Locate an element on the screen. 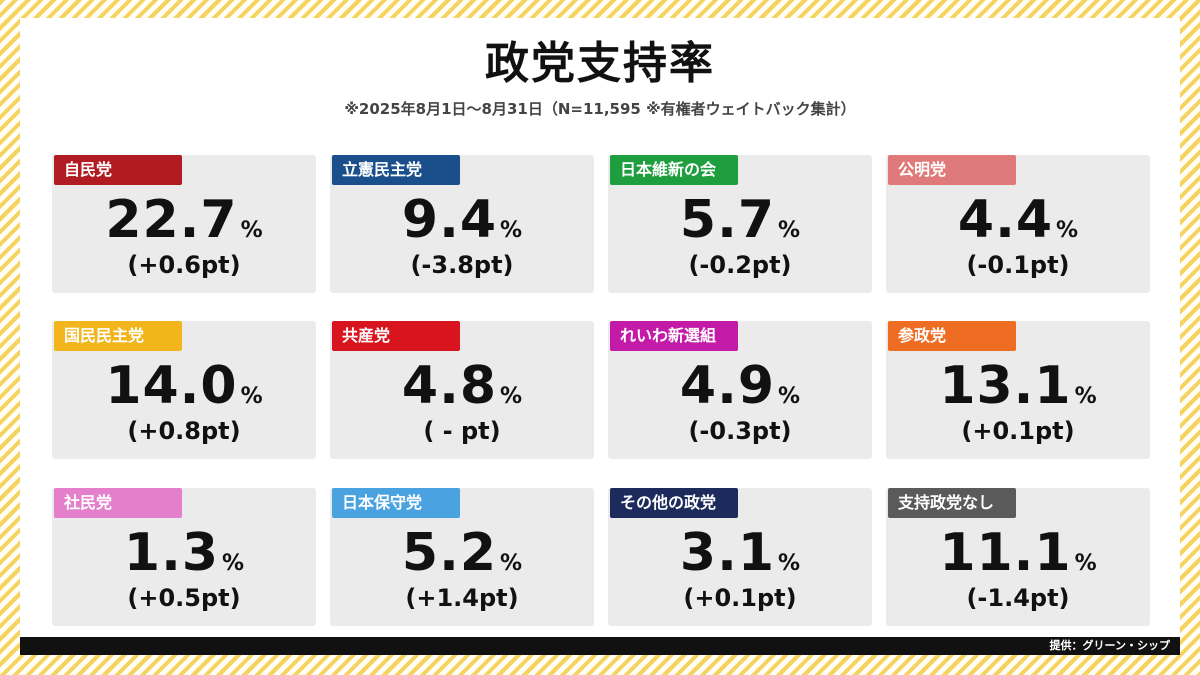 This screenshot has width=1200, height=675. change-from-previous: (-3.8pt) is located at coordinates (462, 265).